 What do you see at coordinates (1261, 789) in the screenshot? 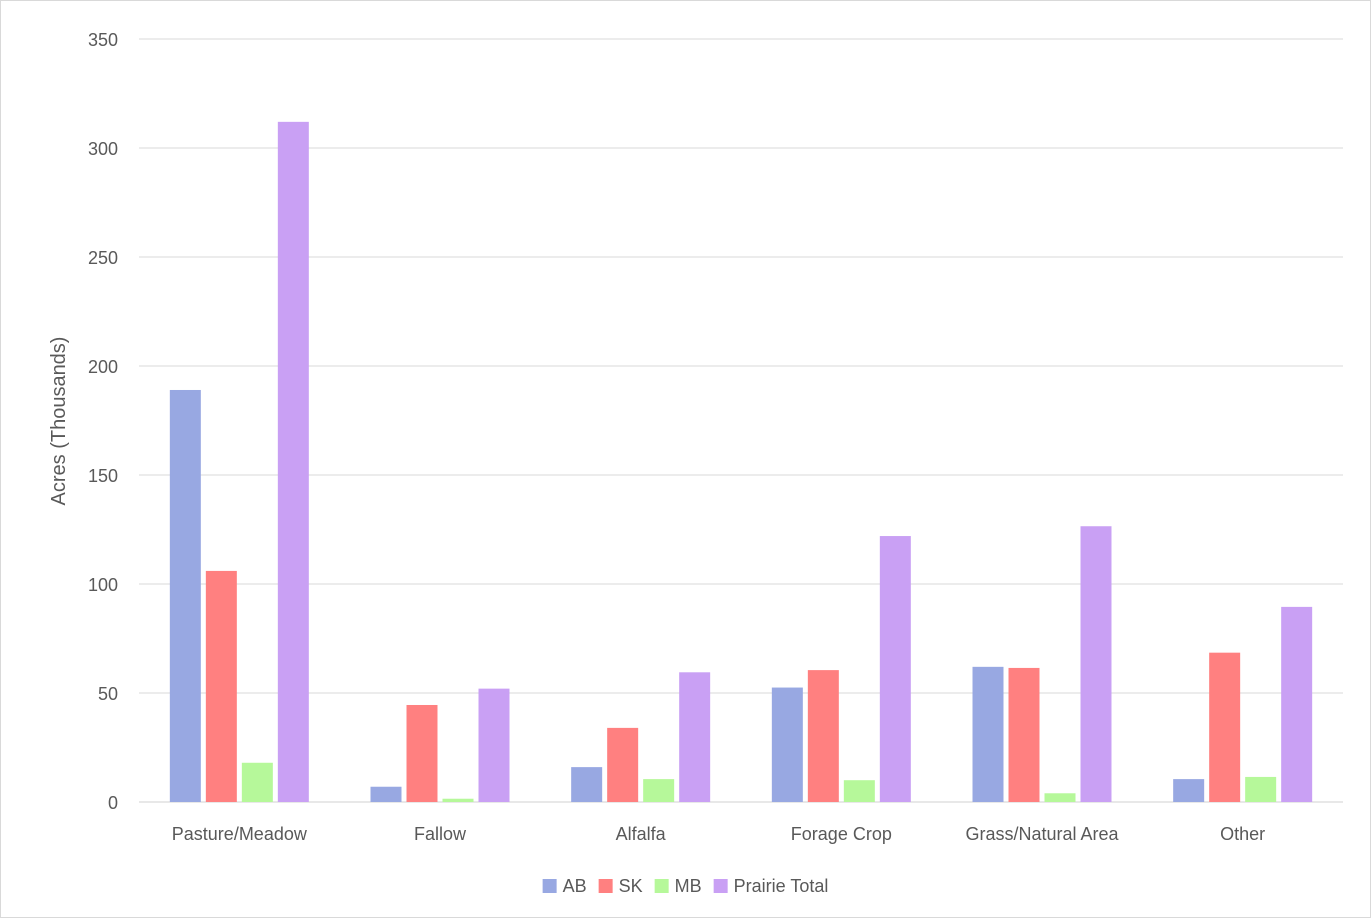
I see `bar-mb-other` at bounding box center [1261, 789].